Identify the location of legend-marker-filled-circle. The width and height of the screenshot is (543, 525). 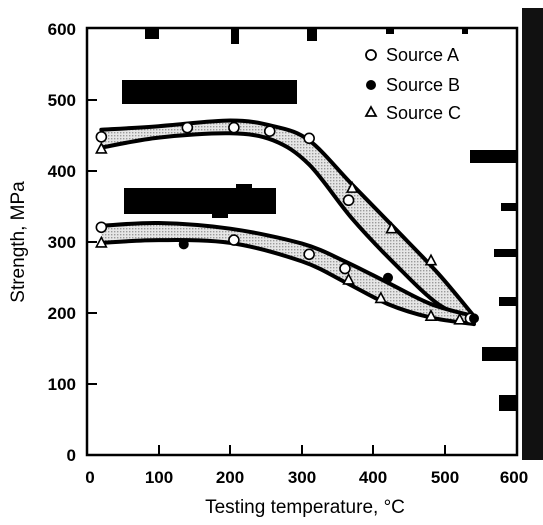
(371, 85).